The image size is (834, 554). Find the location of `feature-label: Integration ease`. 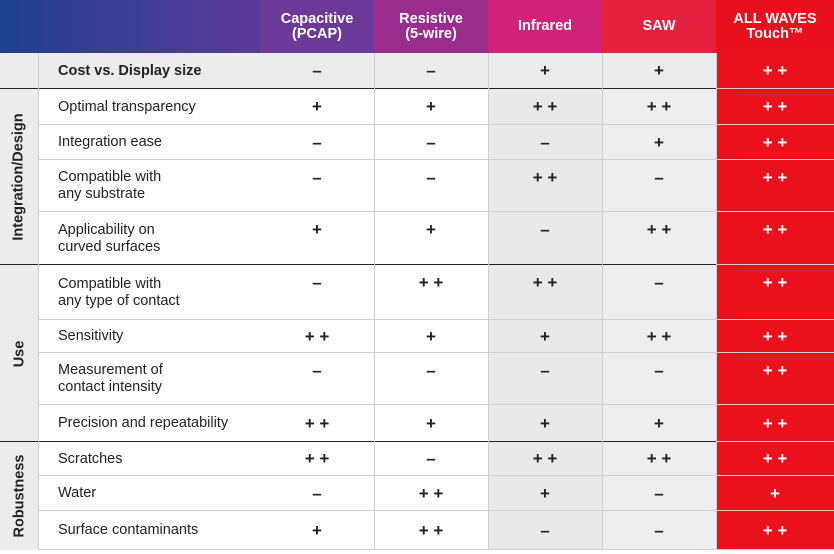

feature-label: Integration ease is located at coordinates (149, 142).